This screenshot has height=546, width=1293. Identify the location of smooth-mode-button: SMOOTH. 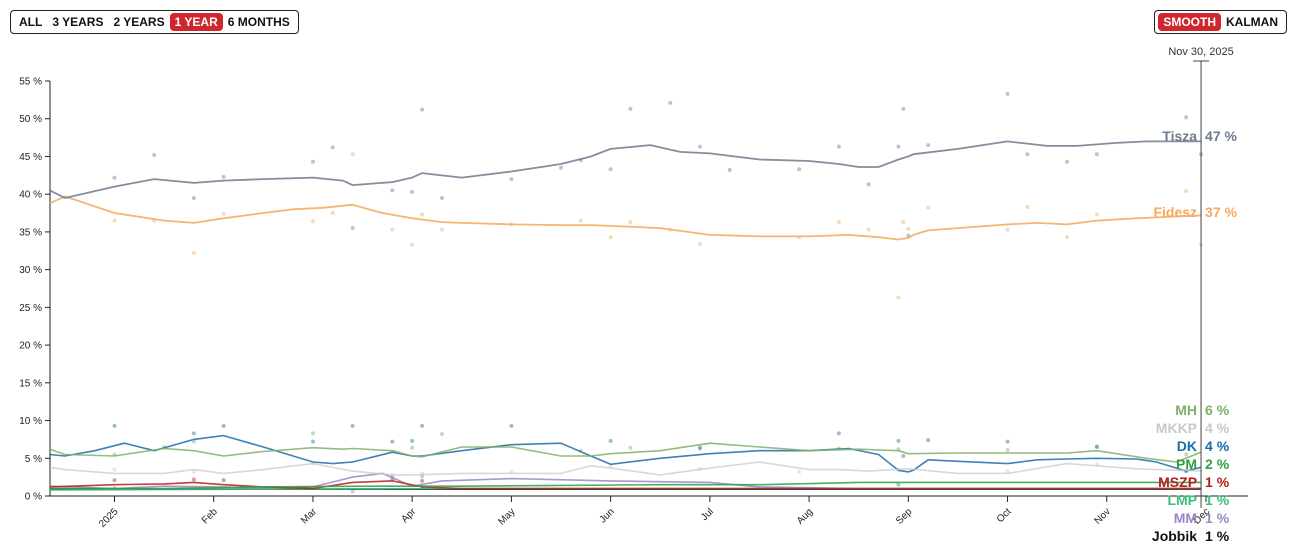
(1189, 22).